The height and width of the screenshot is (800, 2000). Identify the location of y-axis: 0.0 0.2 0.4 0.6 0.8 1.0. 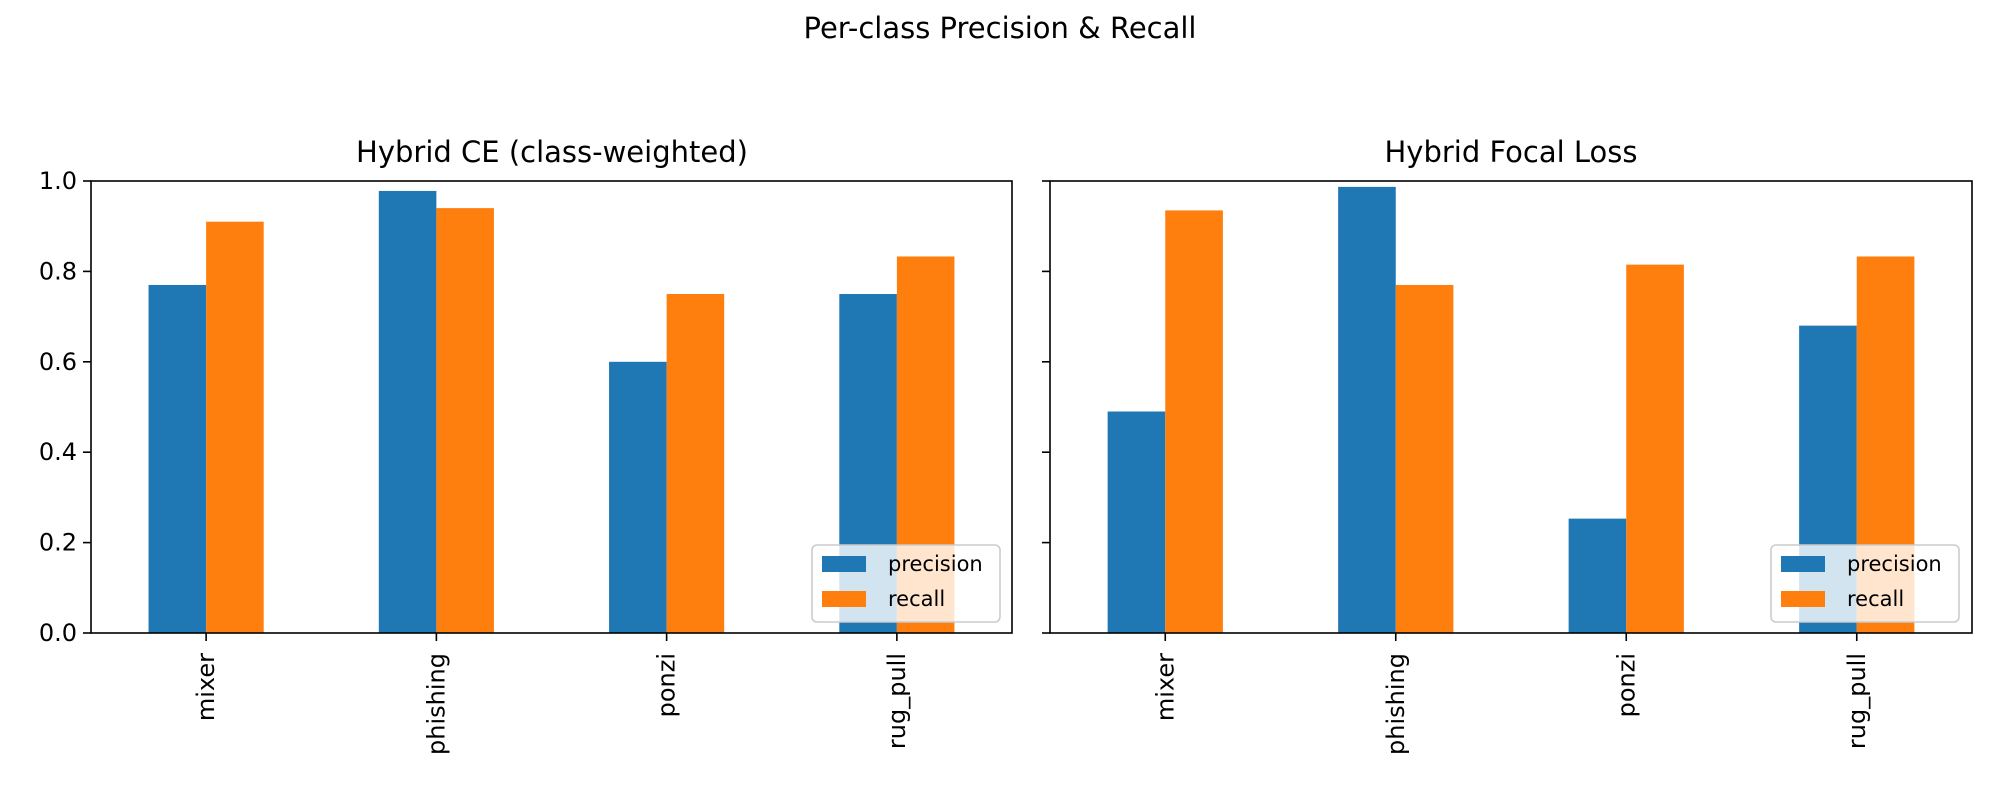
(65, 407).